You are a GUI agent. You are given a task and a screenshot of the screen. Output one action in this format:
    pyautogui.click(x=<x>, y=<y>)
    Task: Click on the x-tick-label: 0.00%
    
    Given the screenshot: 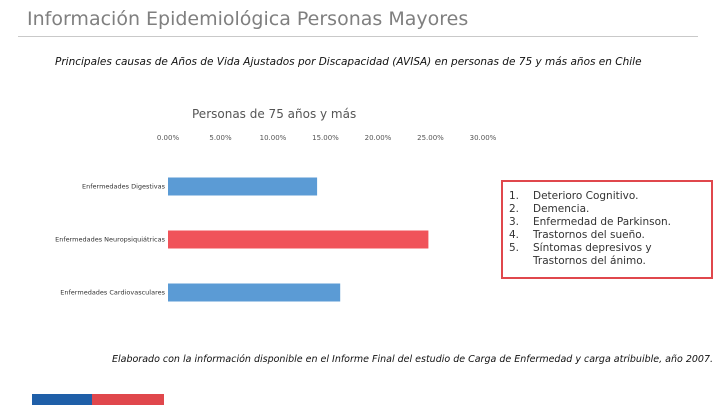 What is the action you would take?
    pyautogui.click(x=168, y=138)
    